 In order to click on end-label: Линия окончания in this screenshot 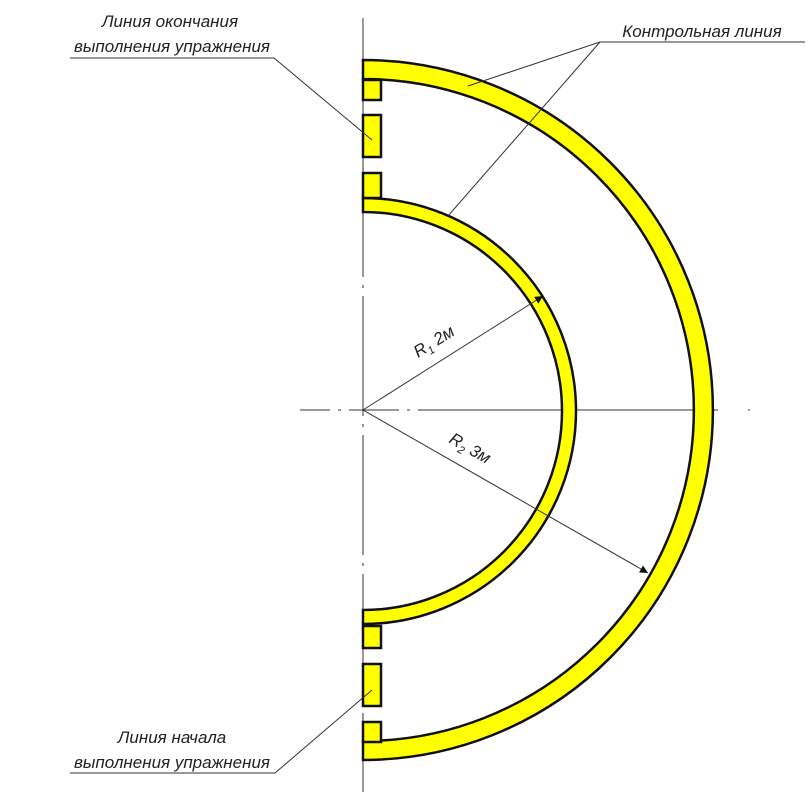, I will do `click(169, 21)`.